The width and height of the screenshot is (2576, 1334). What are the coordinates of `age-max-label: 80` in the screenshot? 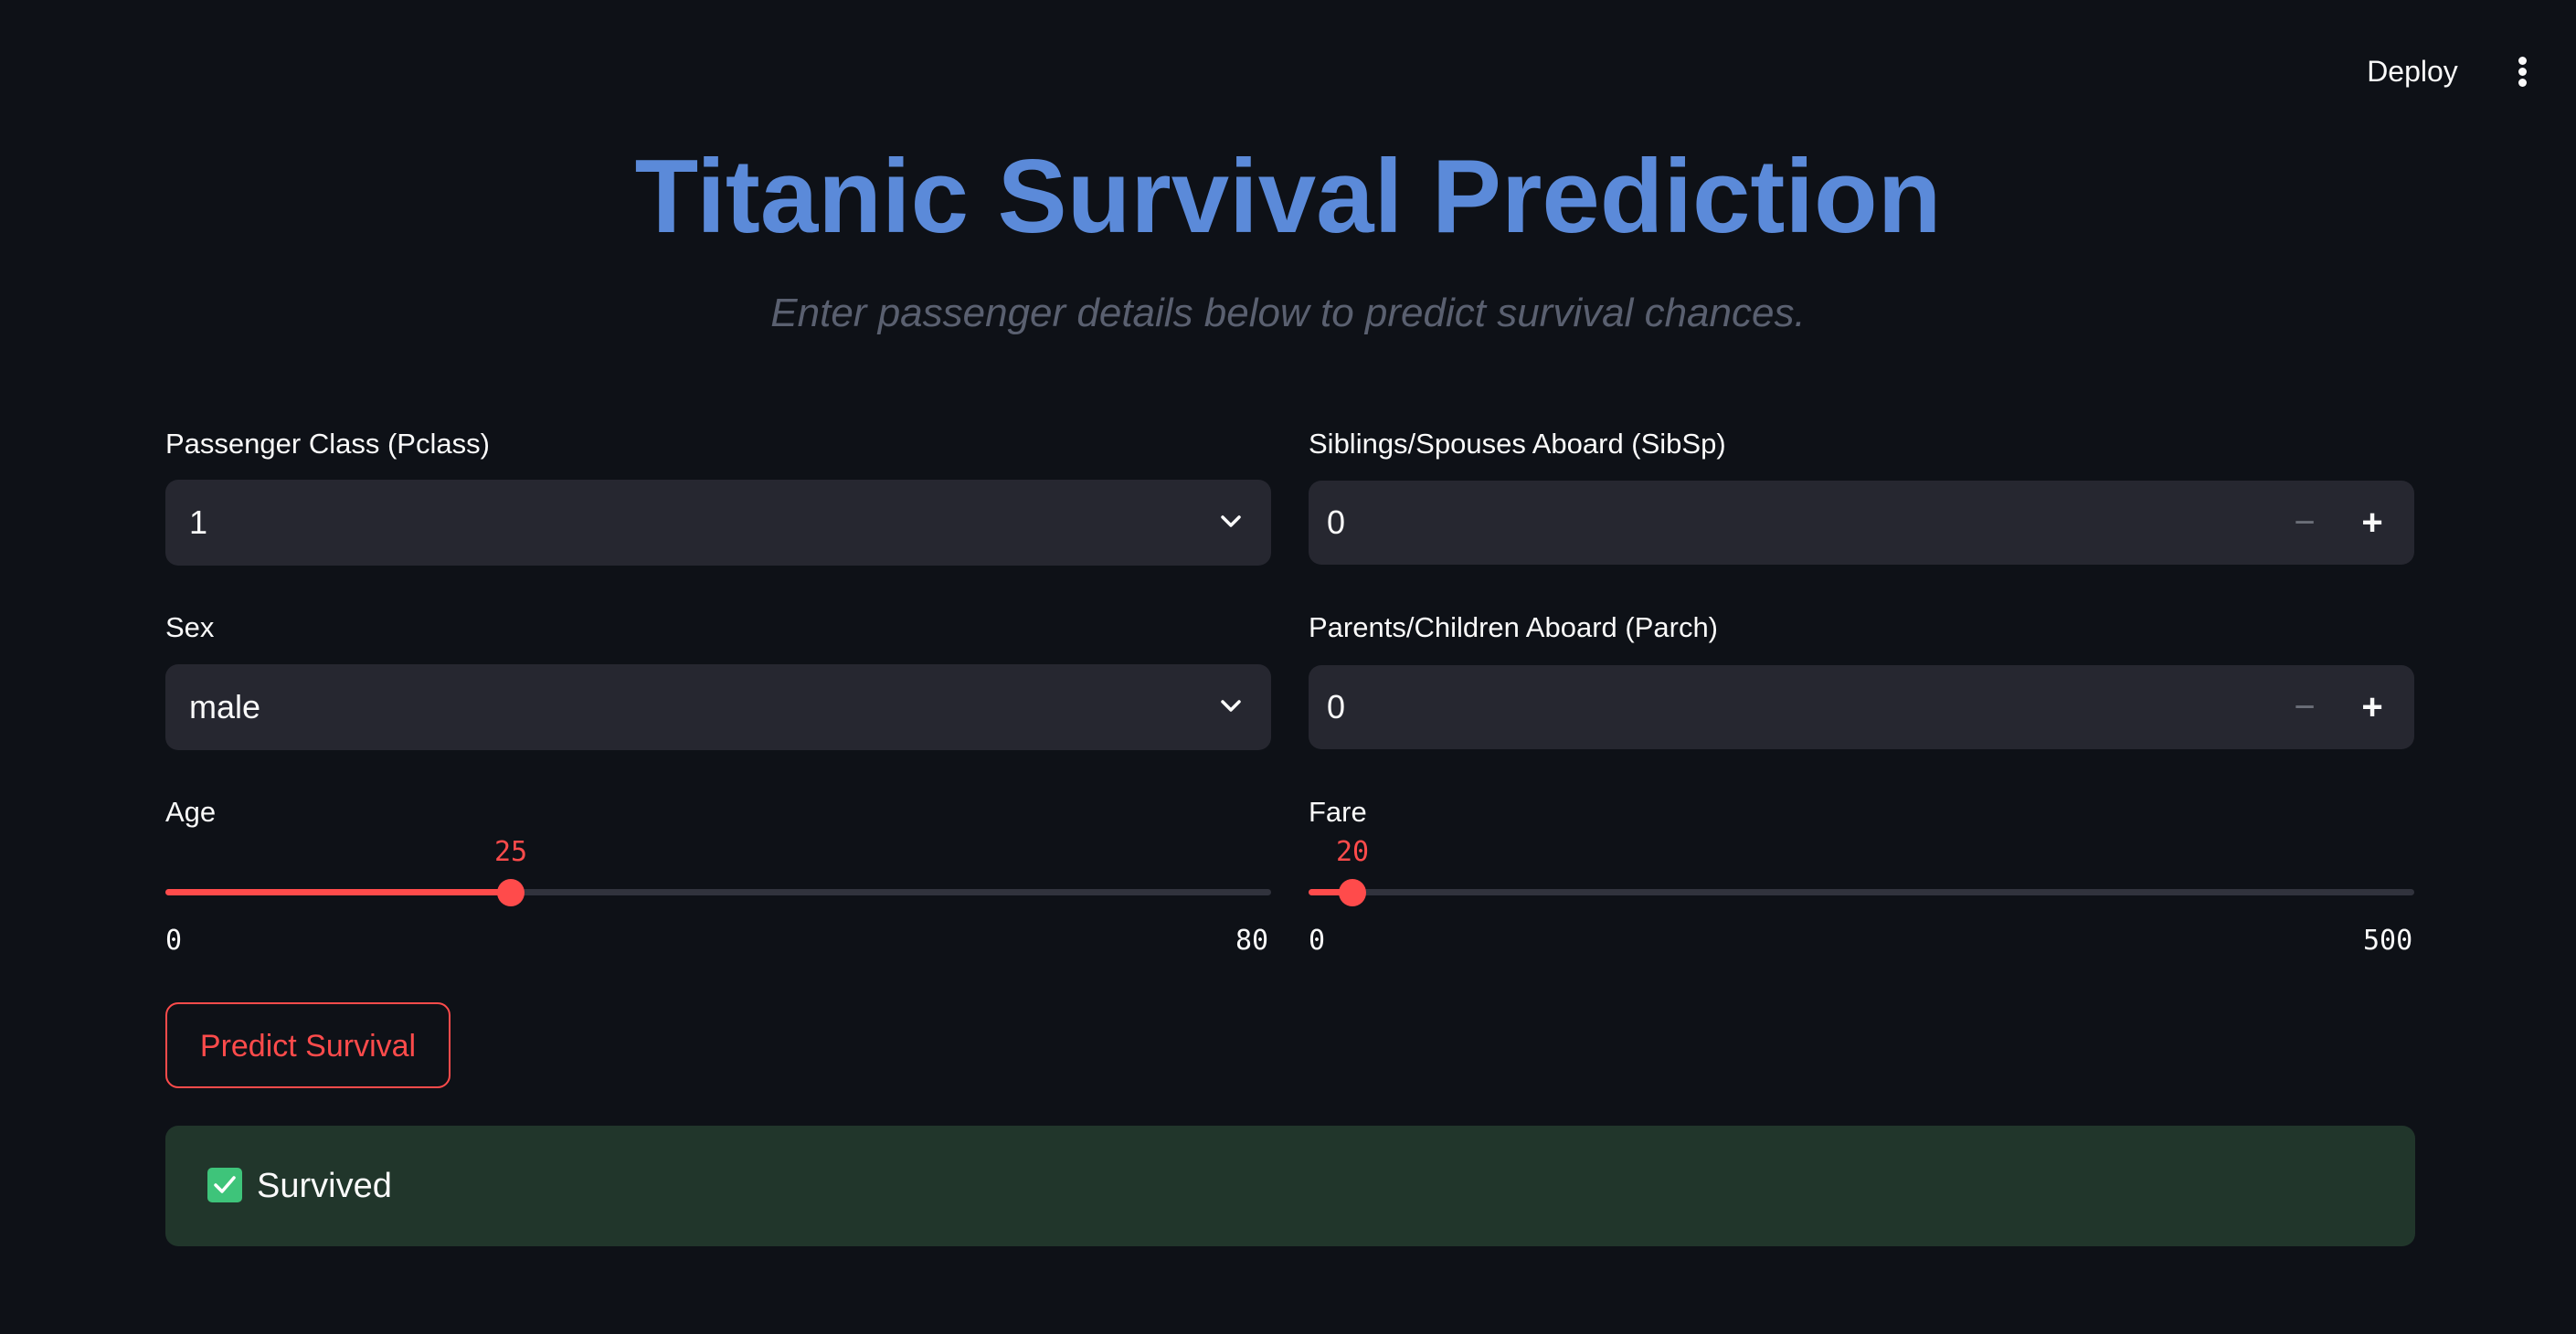 It's located at (1252, 941).